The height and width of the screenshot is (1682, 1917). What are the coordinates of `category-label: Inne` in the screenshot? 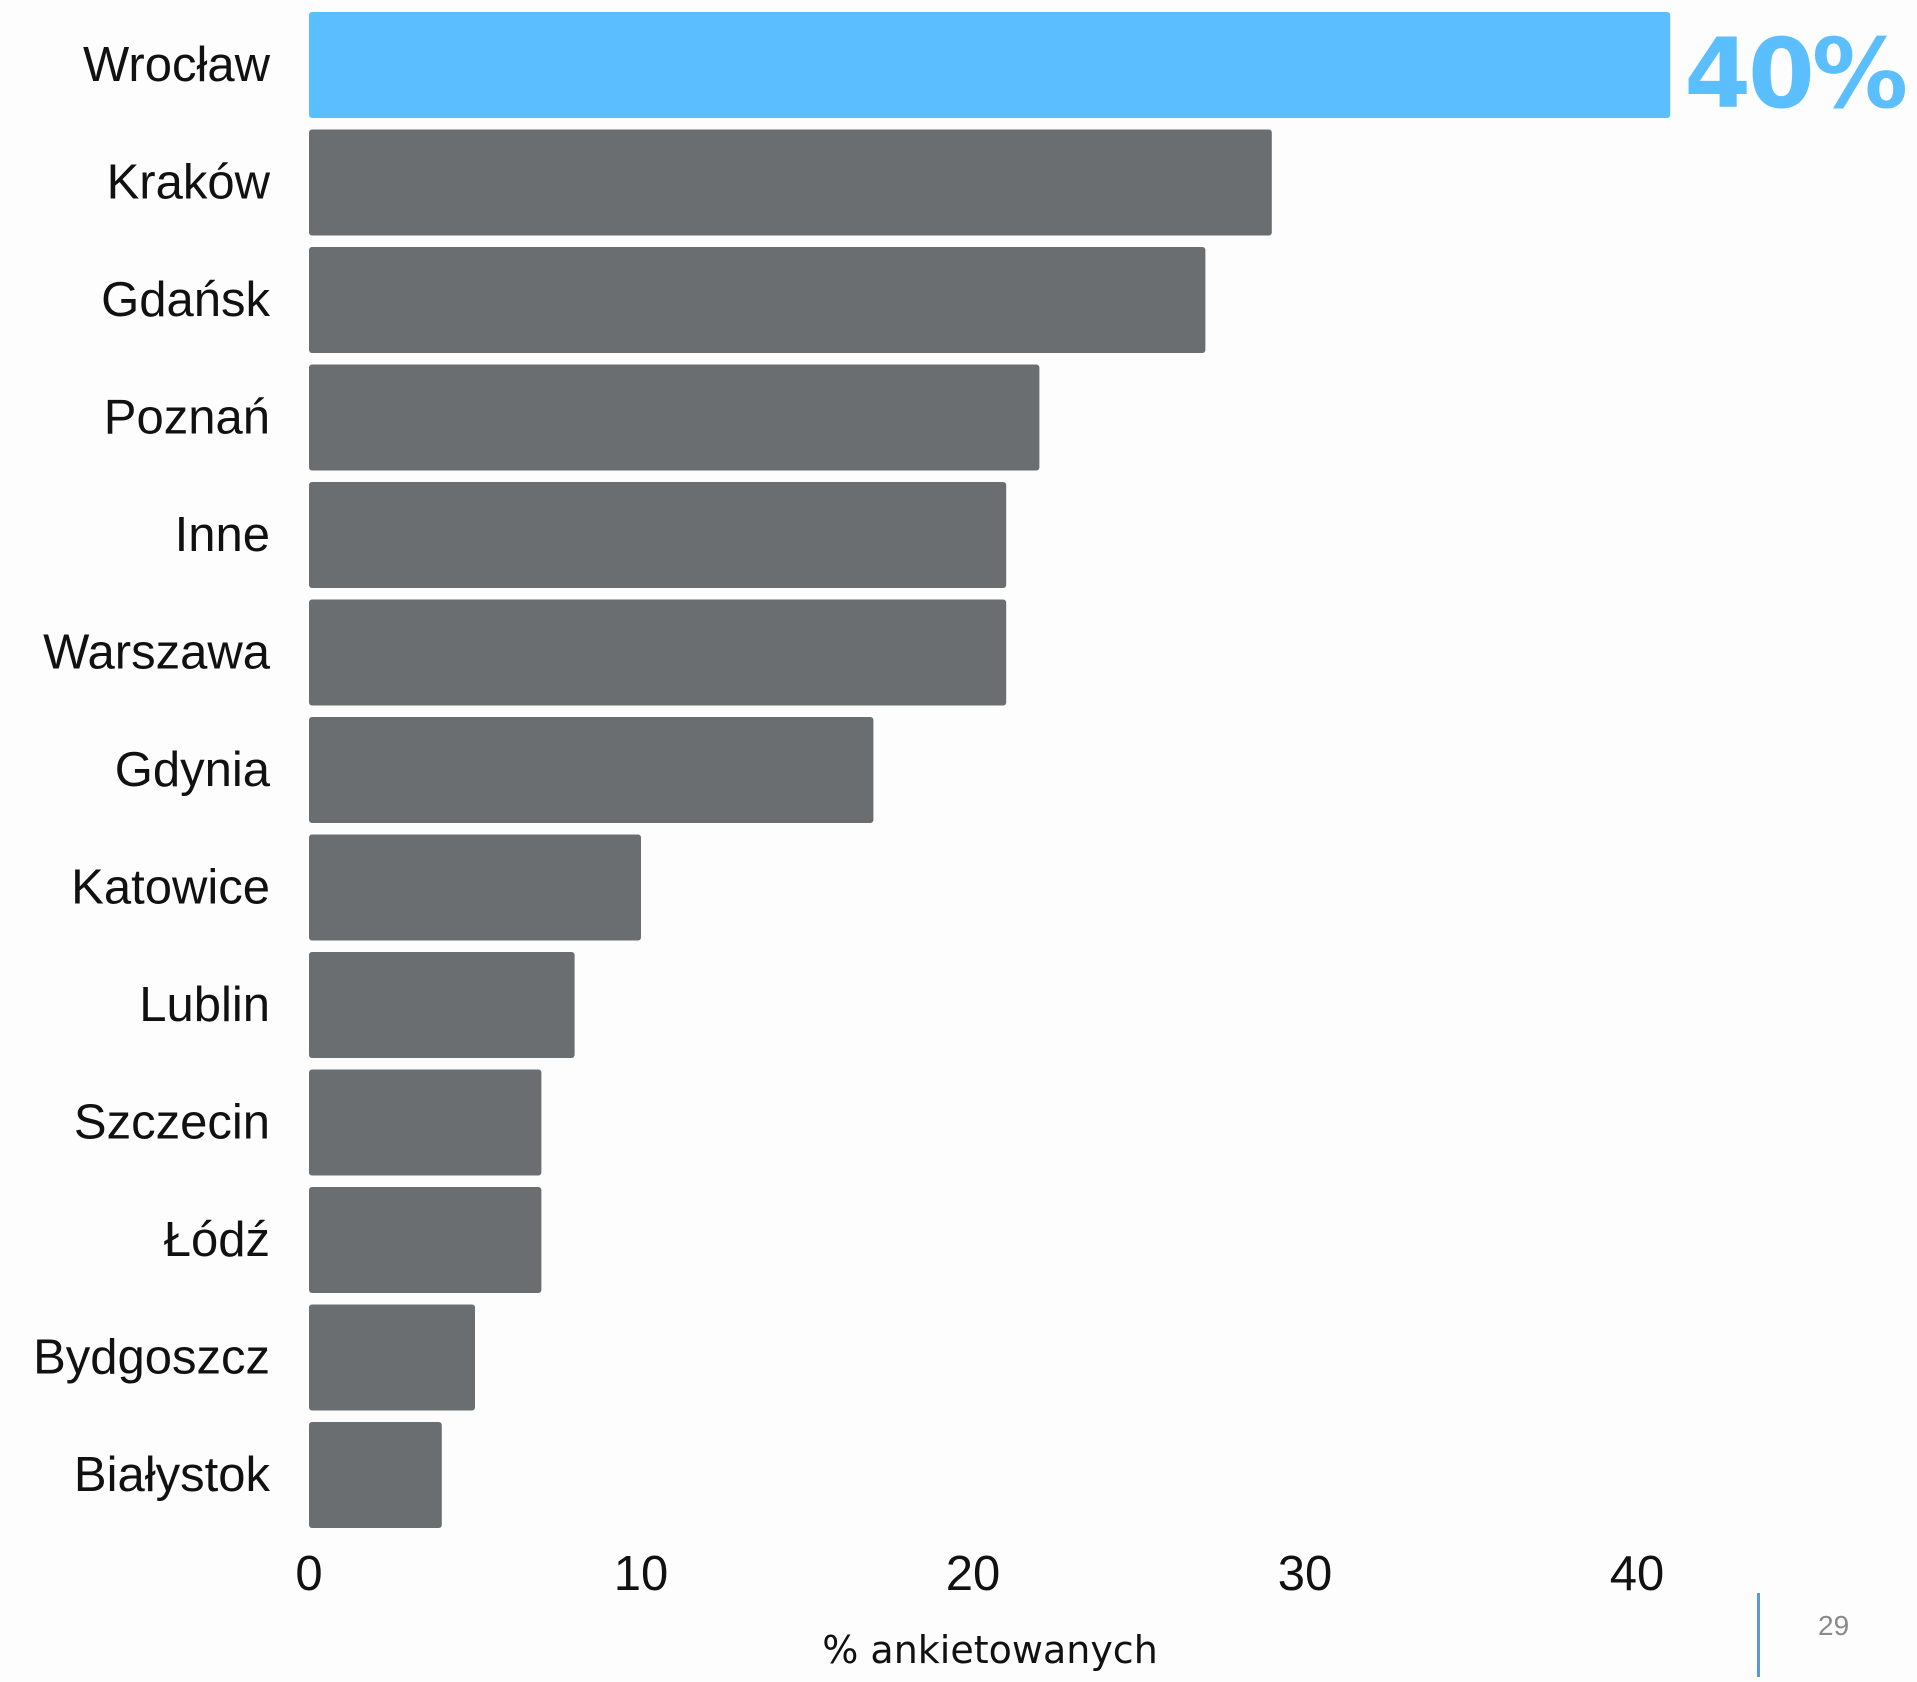 It's located at (222, 535).